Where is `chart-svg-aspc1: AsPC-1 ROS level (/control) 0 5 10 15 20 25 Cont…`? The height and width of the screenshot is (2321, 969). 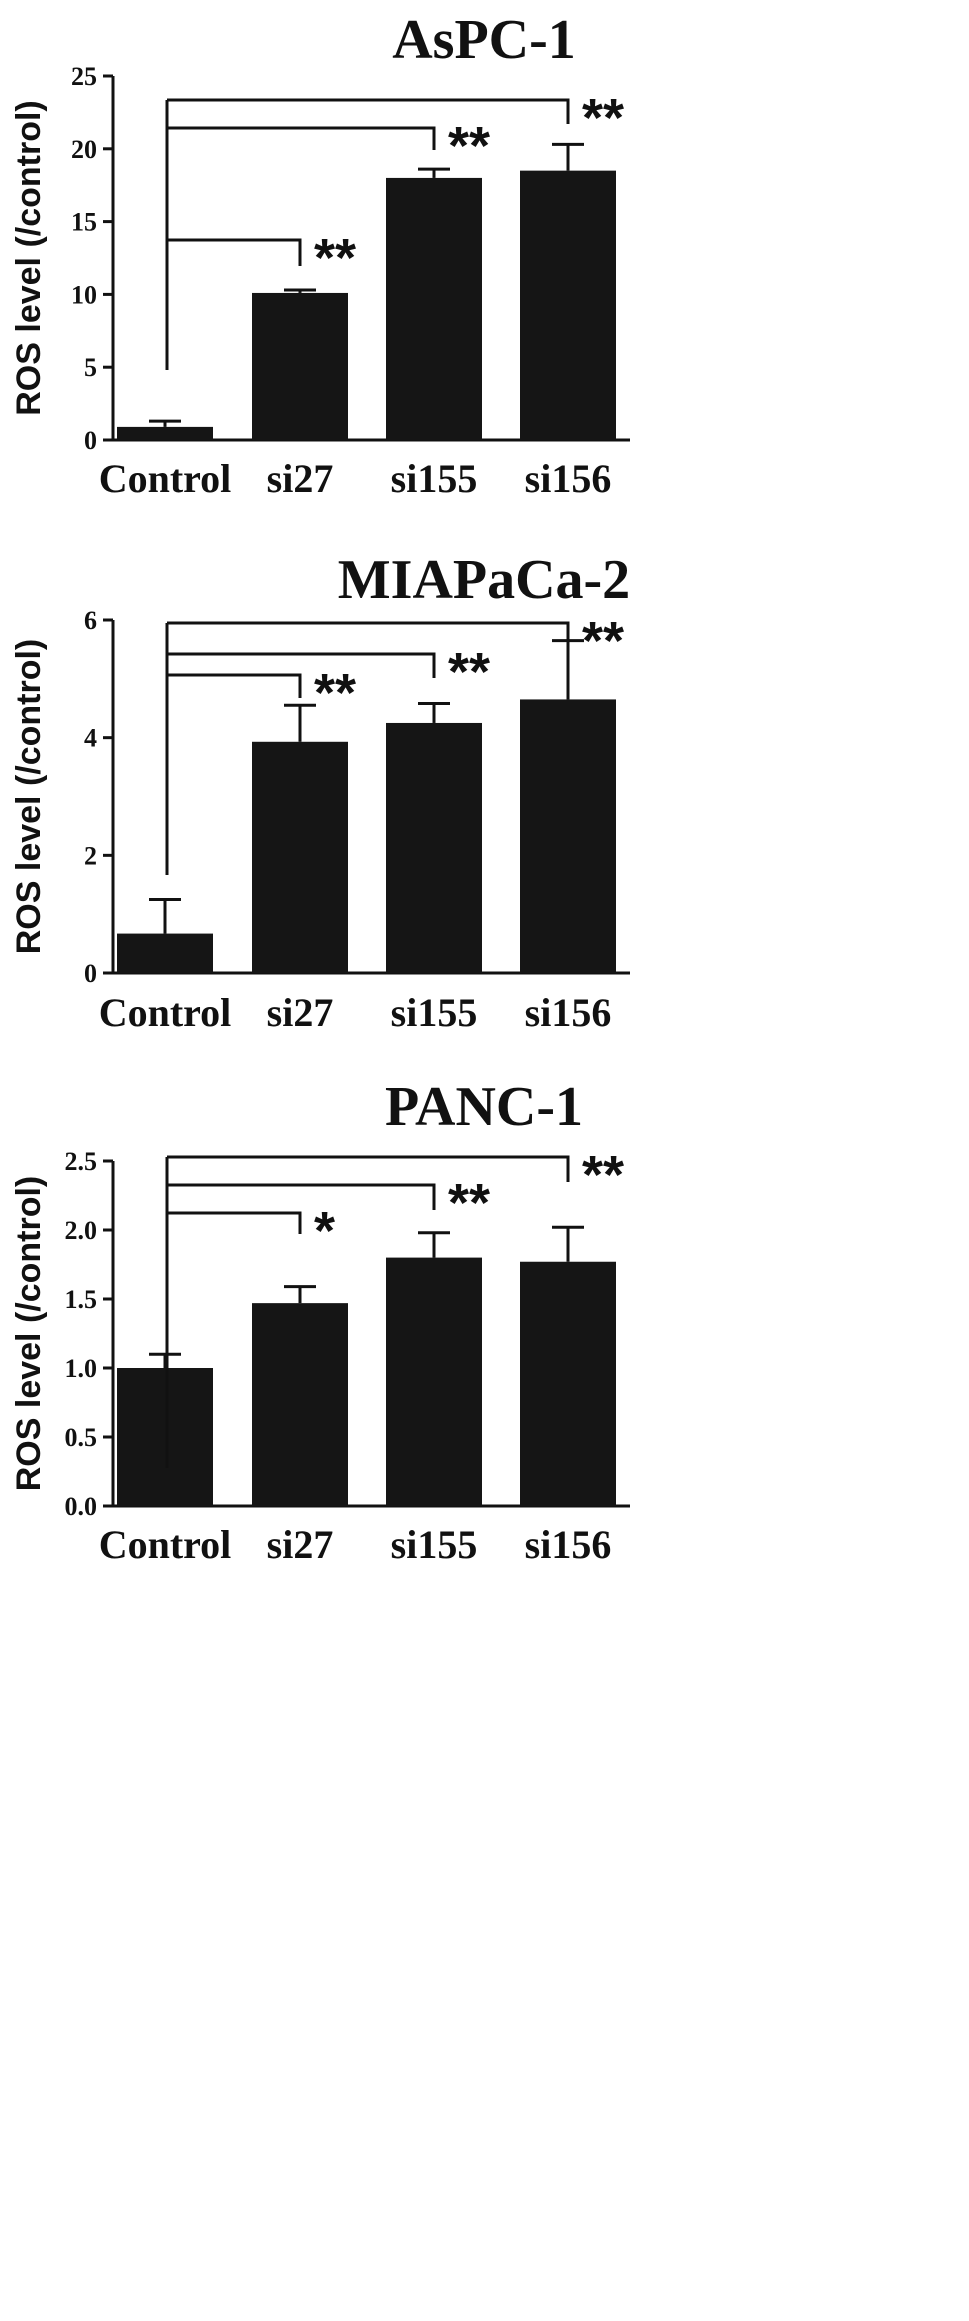
chart-svg-aspc1: AsPC-1 ROS level (/control) 0 5 10 15 20 25 Cont… is located at coordinates (320, 255).